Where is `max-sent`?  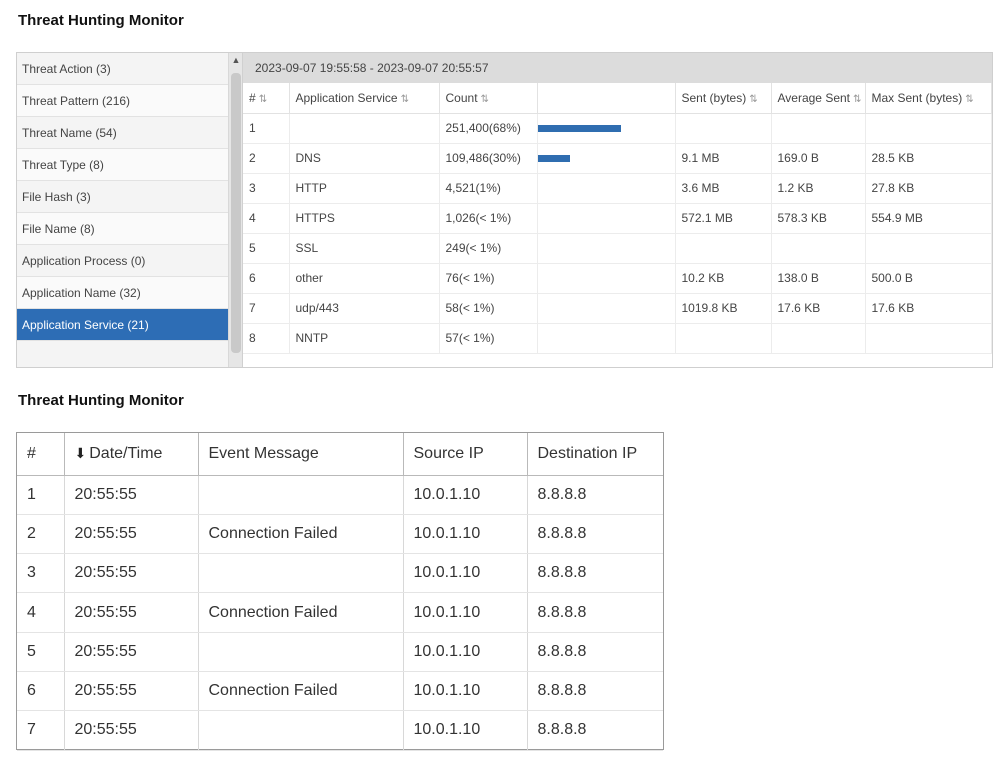
max-sent is located at coordinates (928, 128).